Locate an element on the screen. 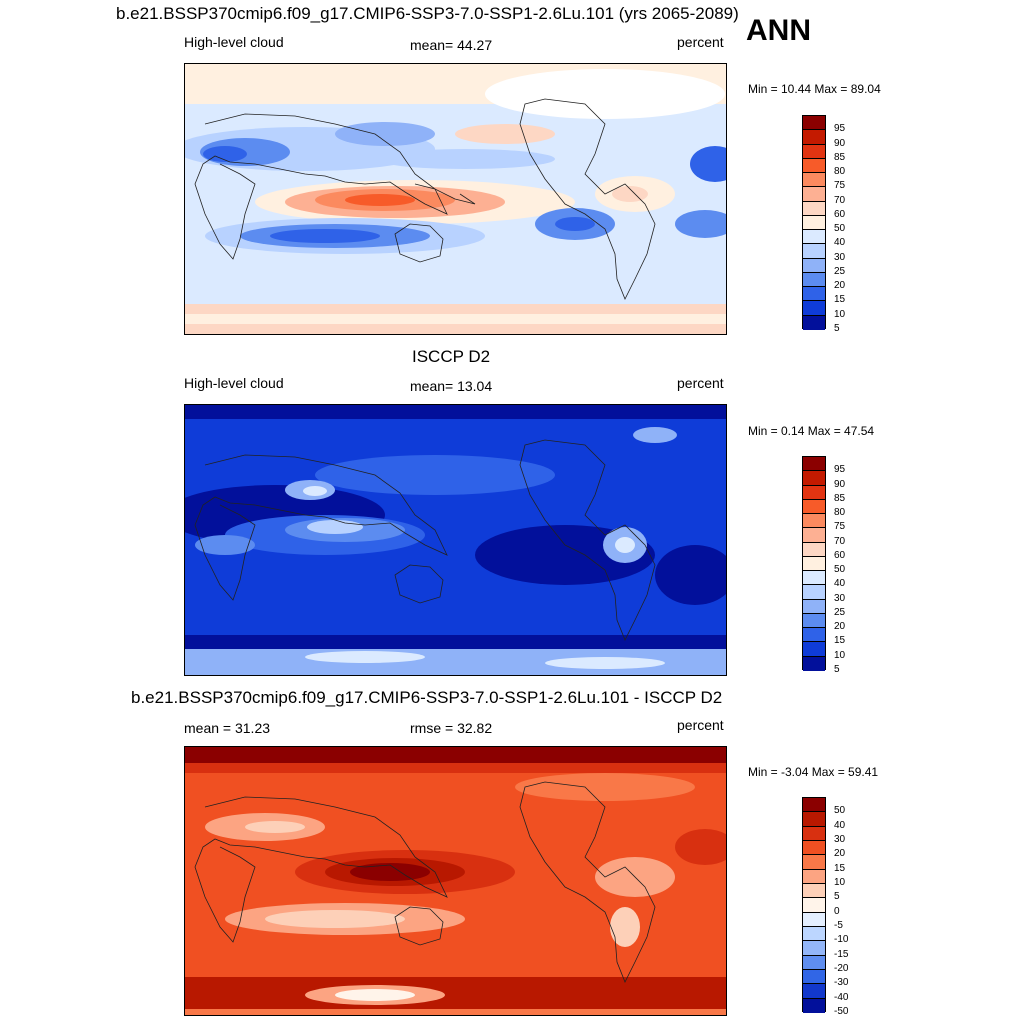 The image size is (1024, 1024). panel1-mean-label: mean= 44.27 is located at coordinates (451, 45).